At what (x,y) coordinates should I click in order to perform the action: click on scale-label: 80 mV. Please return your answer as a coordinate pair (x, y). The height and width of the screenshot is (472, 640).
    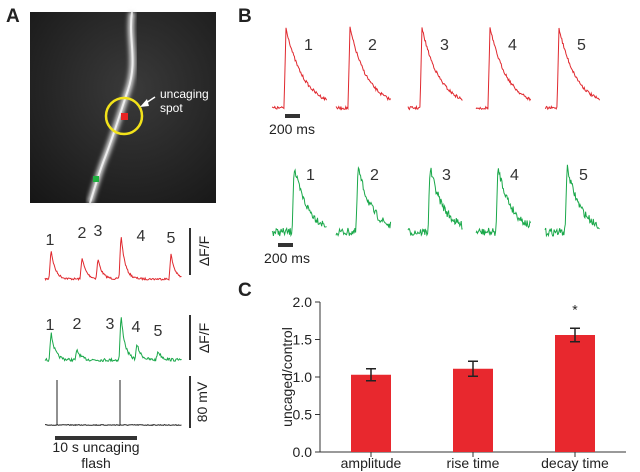
    Looking at the image, I should click on (202, 401).